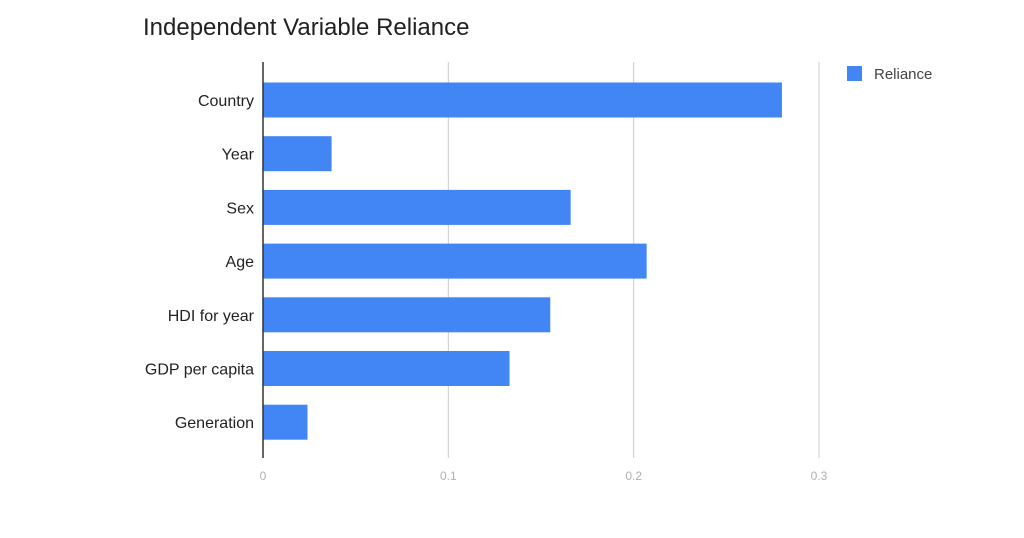 Image resolution: width=1024 pixels, height=538 pixels. Describe the element at coordinates (306, 27) in the screenshot. I see `chart-title: Independent Variable Reliance` at that location.